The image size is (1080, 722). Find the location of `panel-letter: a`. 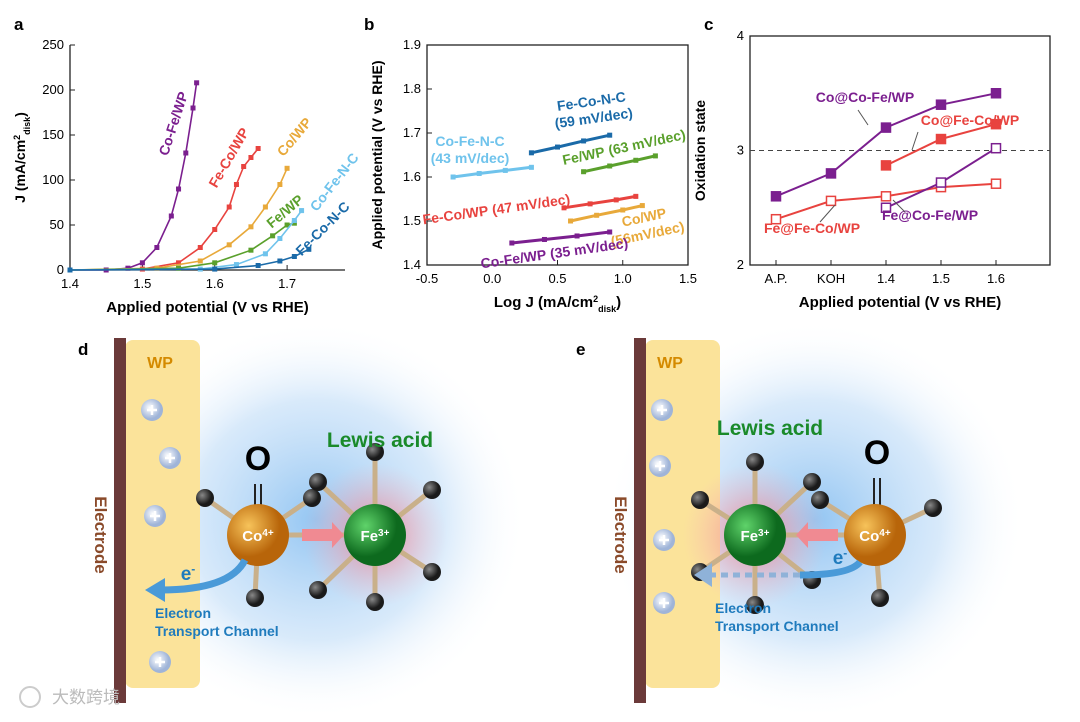

panel-letter: a is located at coordinates (19, 24).